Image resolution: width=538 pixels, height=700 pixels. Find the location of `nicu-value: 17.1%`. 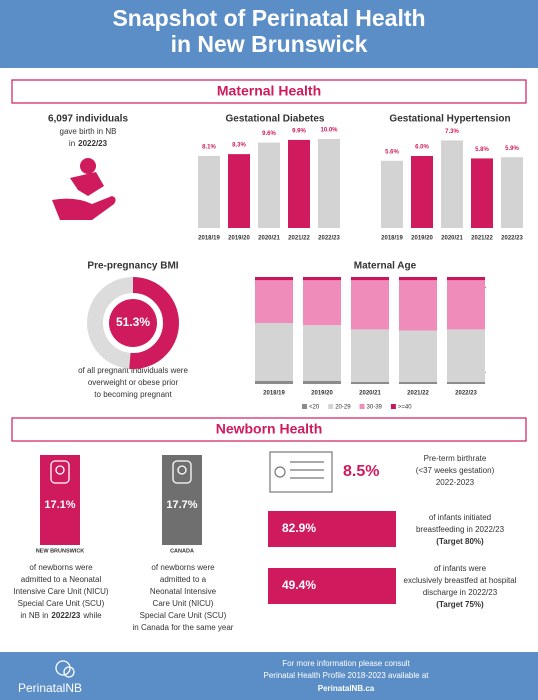

nicu-value: 17.1% is located at coordinates (59, 505).